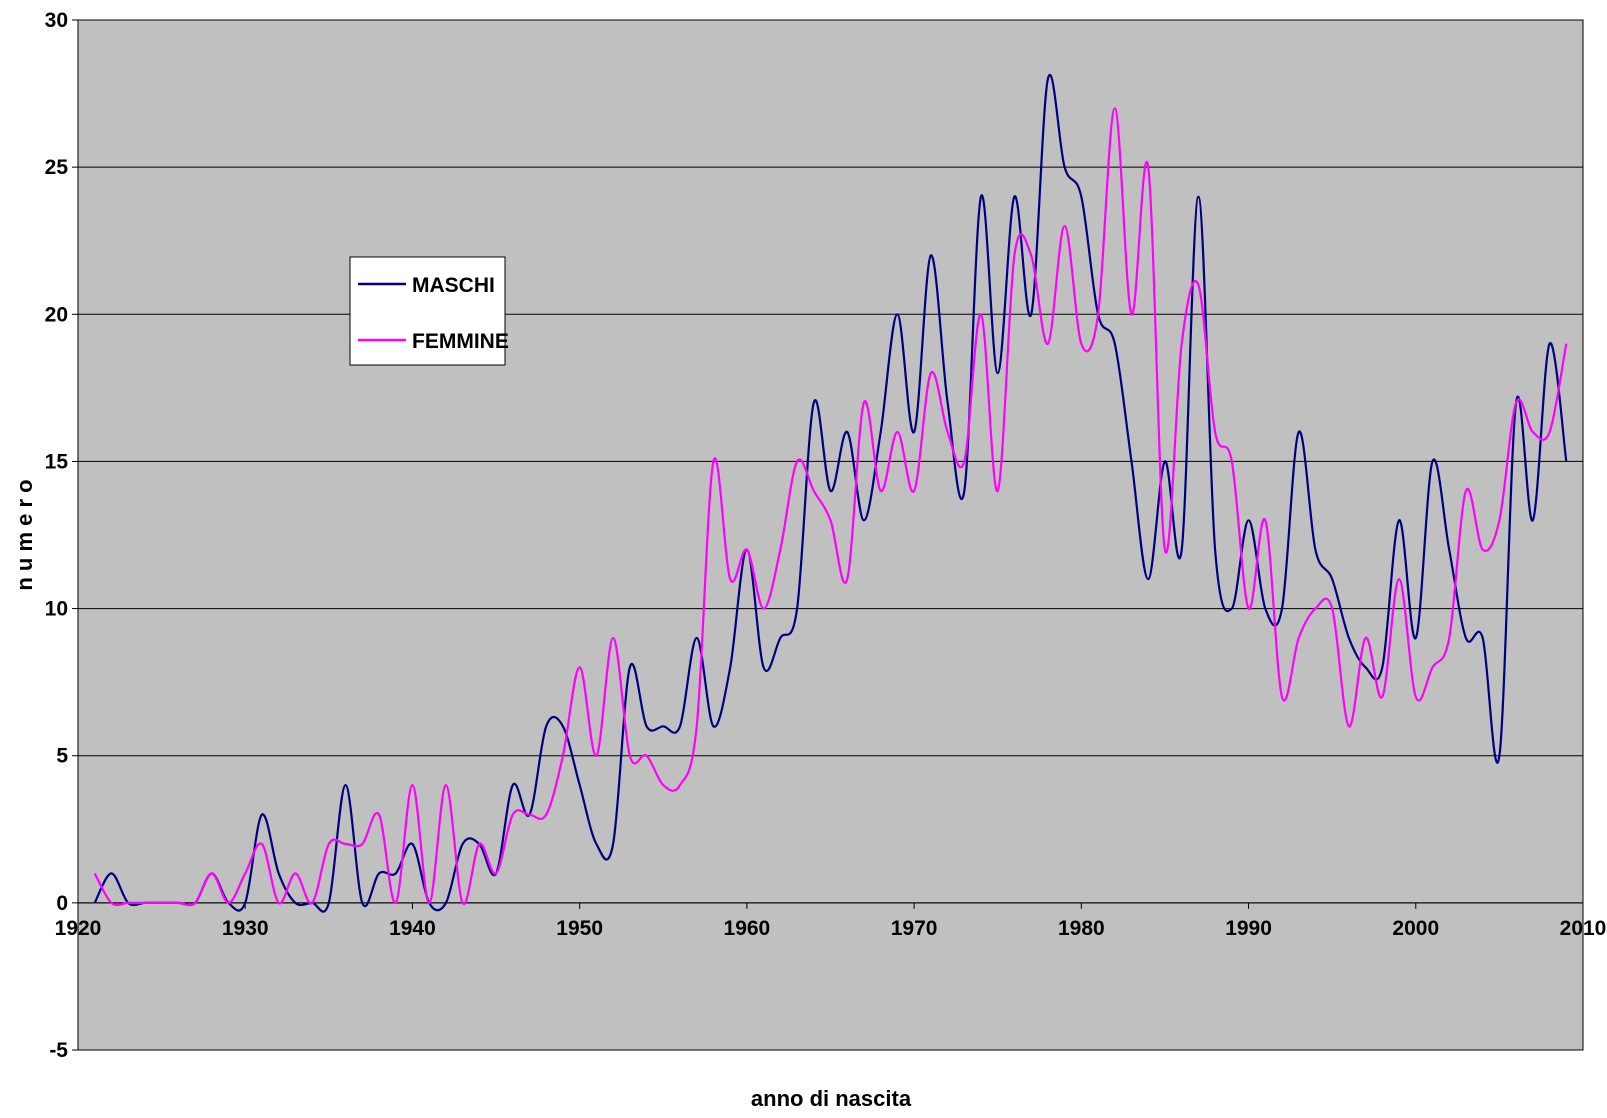  Describe the element at coordinates (1081, 928) in the screenshot. I see `x-tick-label-1980: 1980` at that location.